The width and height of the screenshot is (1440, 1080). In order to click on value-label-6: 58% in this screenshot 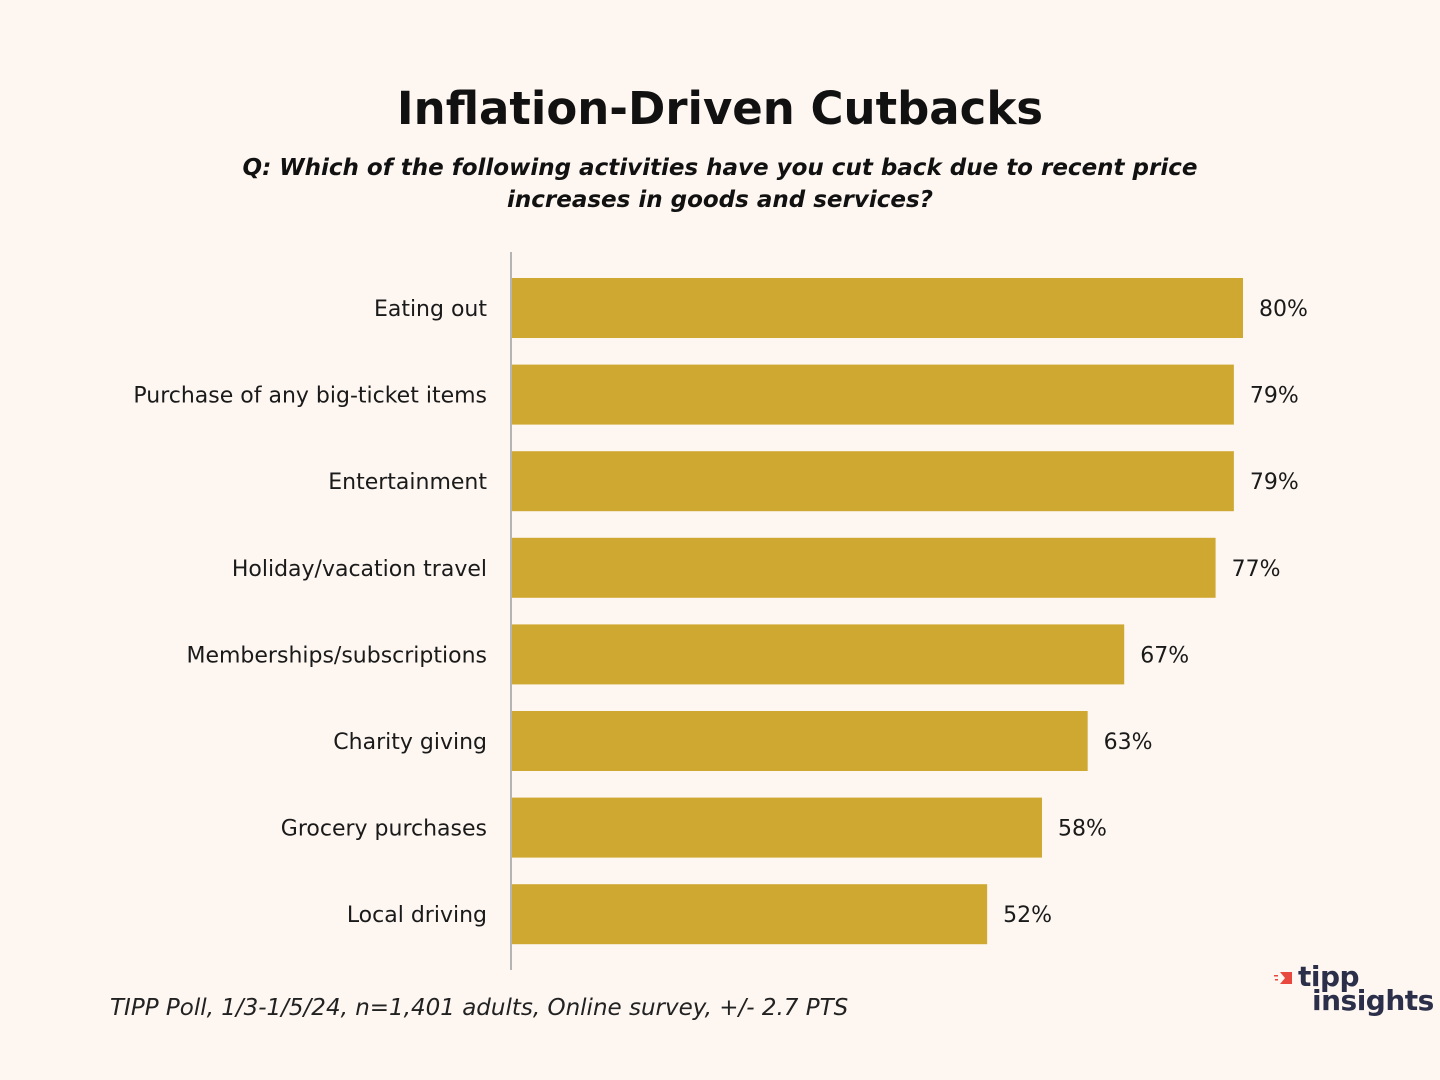, I will do `click(1082, 829)`.